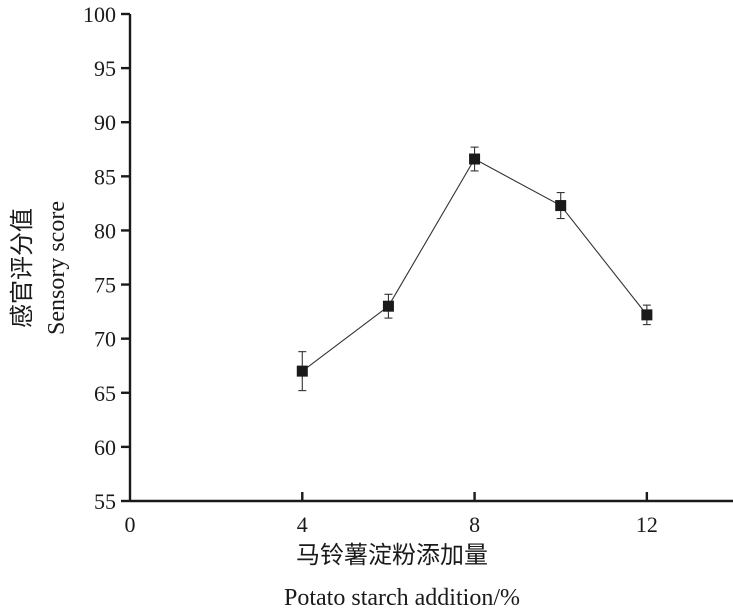  I want to click on x-tick-label-8: 8, so click(474, 524).